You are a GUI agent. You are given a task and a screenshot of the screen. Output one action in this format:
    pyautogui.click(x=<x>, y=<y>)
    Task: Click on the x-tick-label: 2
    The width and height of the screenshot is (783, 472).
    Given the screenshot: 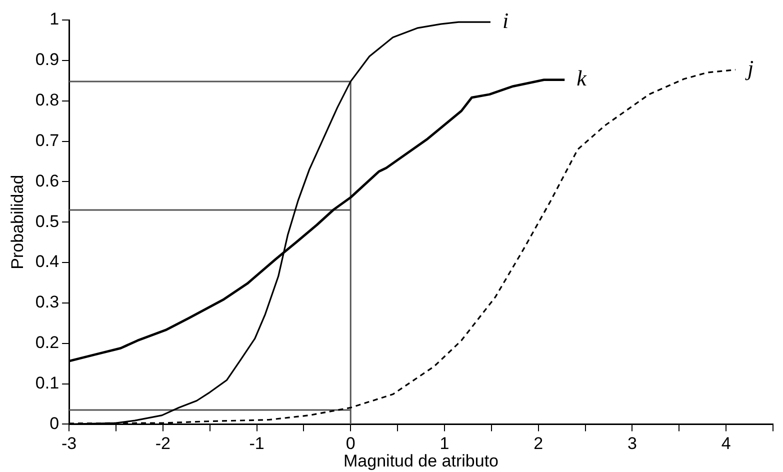 What is the action you would take?
    pyautogui.click(x=539, y=444)
    